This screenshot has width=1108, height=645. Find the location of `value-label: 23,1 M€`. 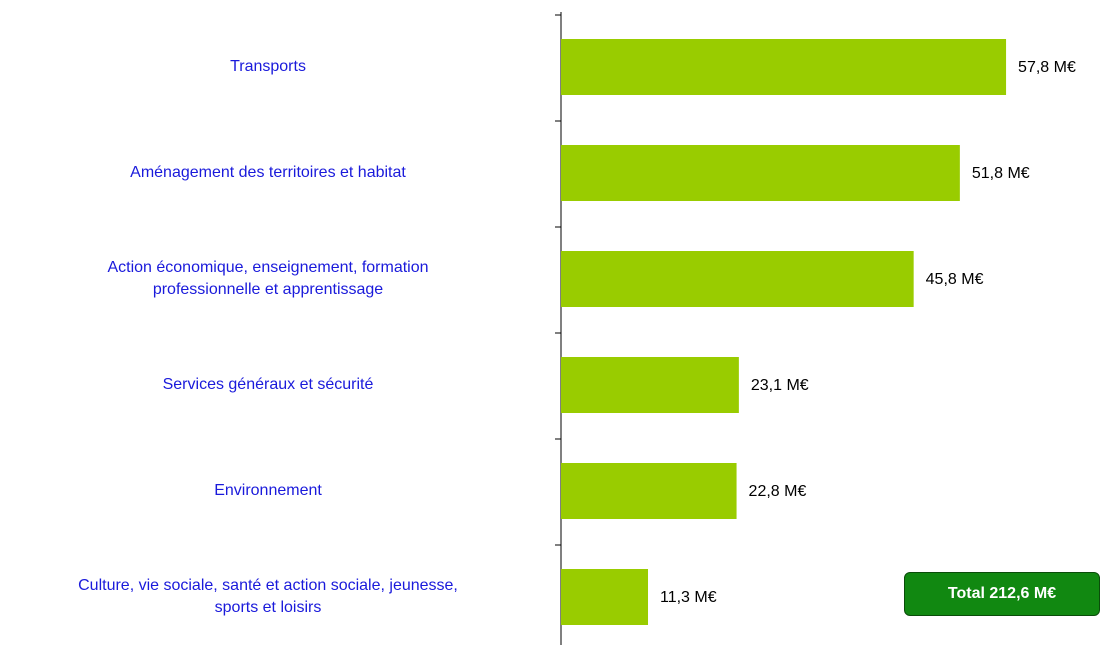

value-label: 23,1 M€ is located at coordinates (780, 385).